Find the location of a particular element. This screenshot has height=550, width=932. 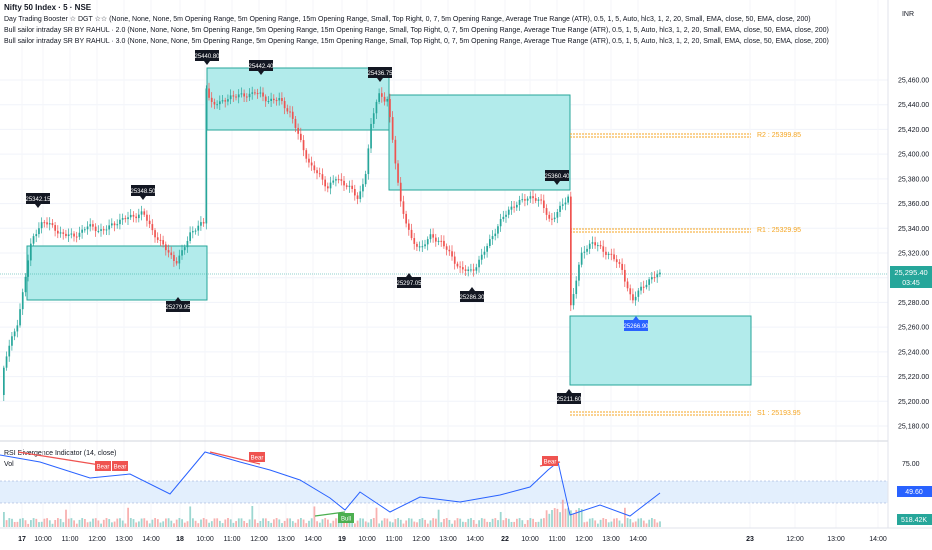

price-tick: 25,320.00 is located at coordinates (913, 254).